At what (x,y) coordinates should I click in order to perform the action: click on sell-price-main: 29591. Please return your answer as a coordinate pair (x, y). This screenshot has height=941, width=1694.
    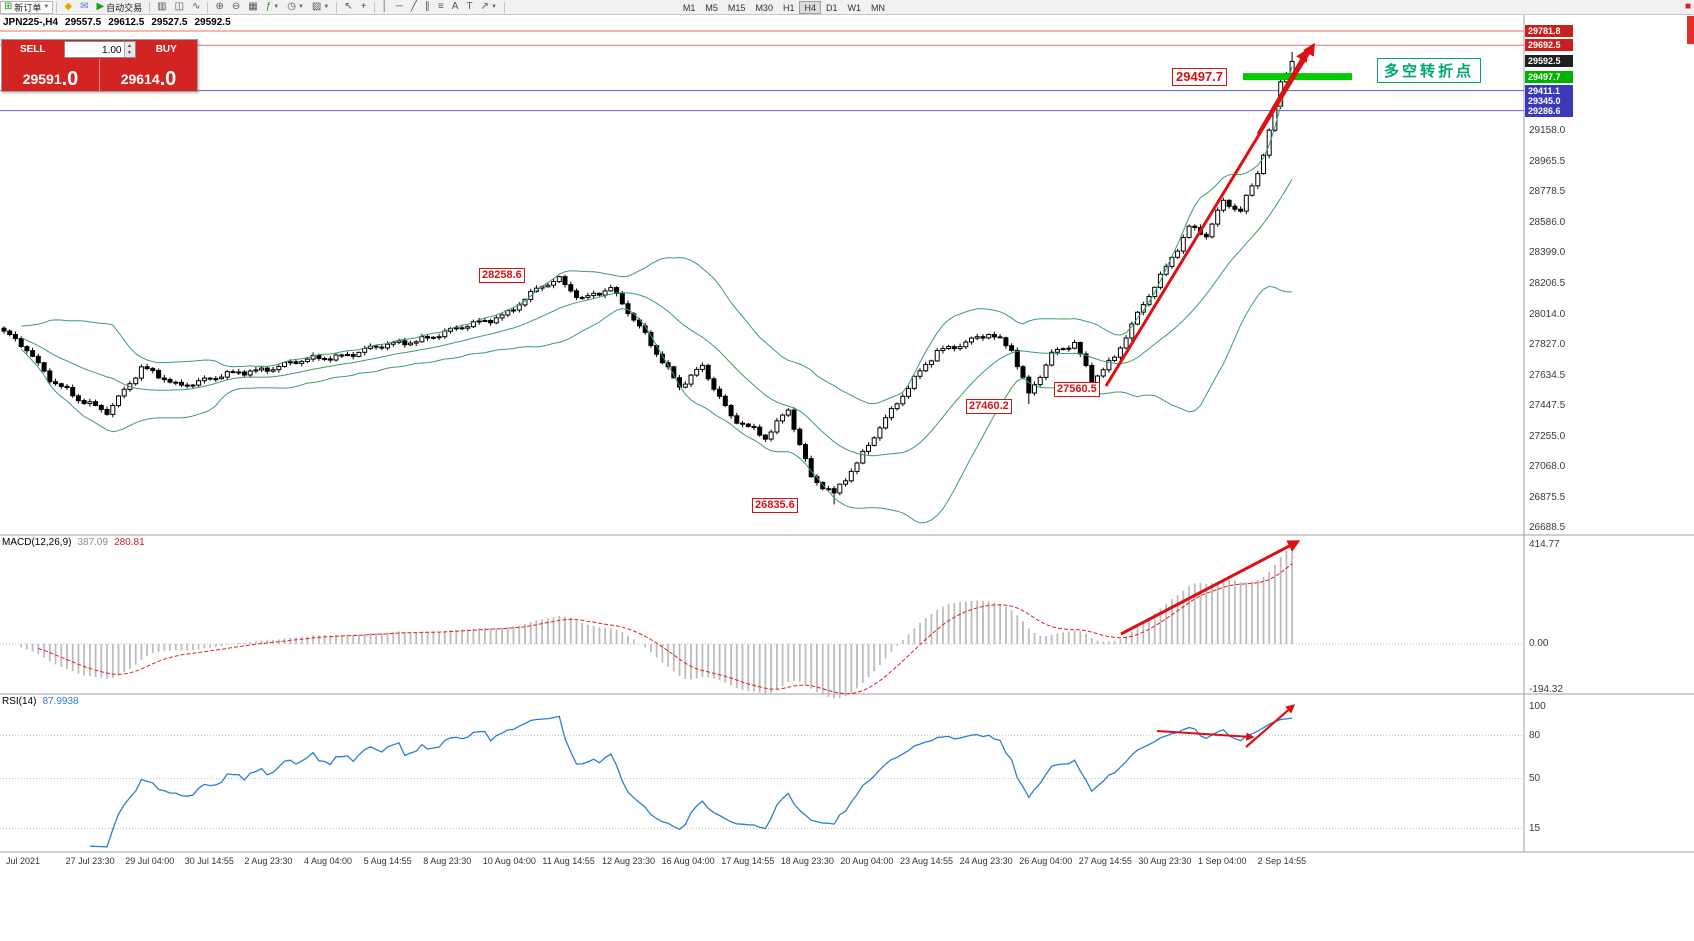
    Looking at the image, I should click on (42, 79).